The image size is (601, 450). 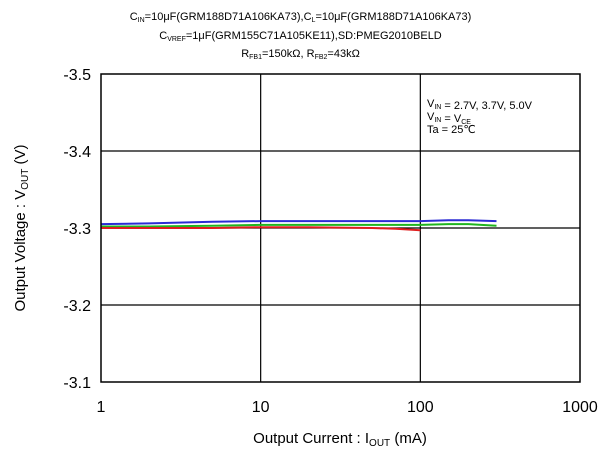 I want to click on cl-value: =10μF(GRM188D71A106KA73), so click(x=393, y=17).